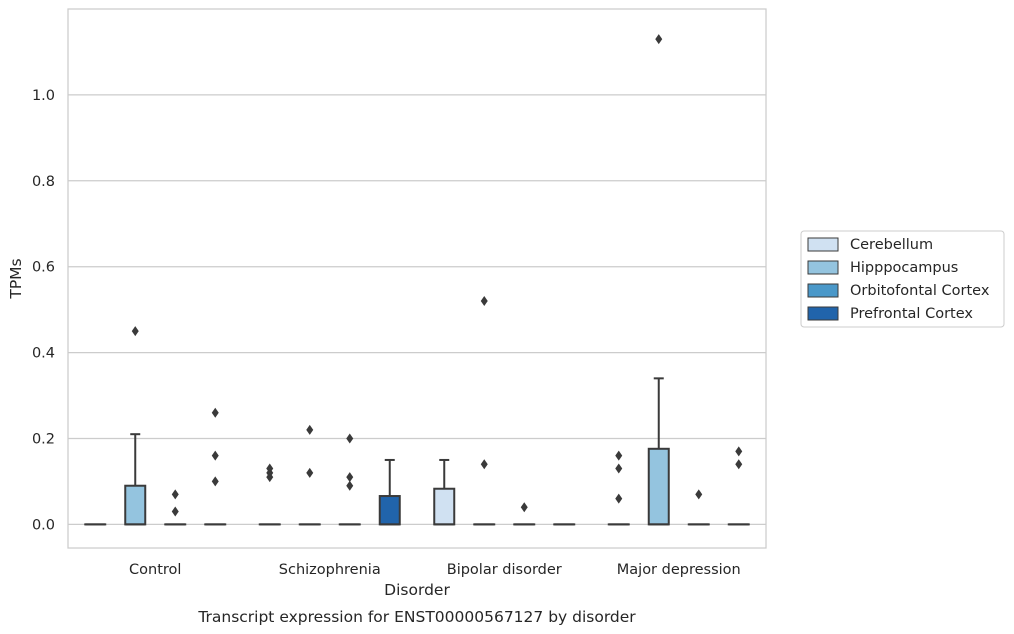 This screenshot has width=1014, height=634. What do you see at coordinates (891, 245) in the screenshot?
I see `legend-label: Cerebellum` at bounding box center [891, 245].